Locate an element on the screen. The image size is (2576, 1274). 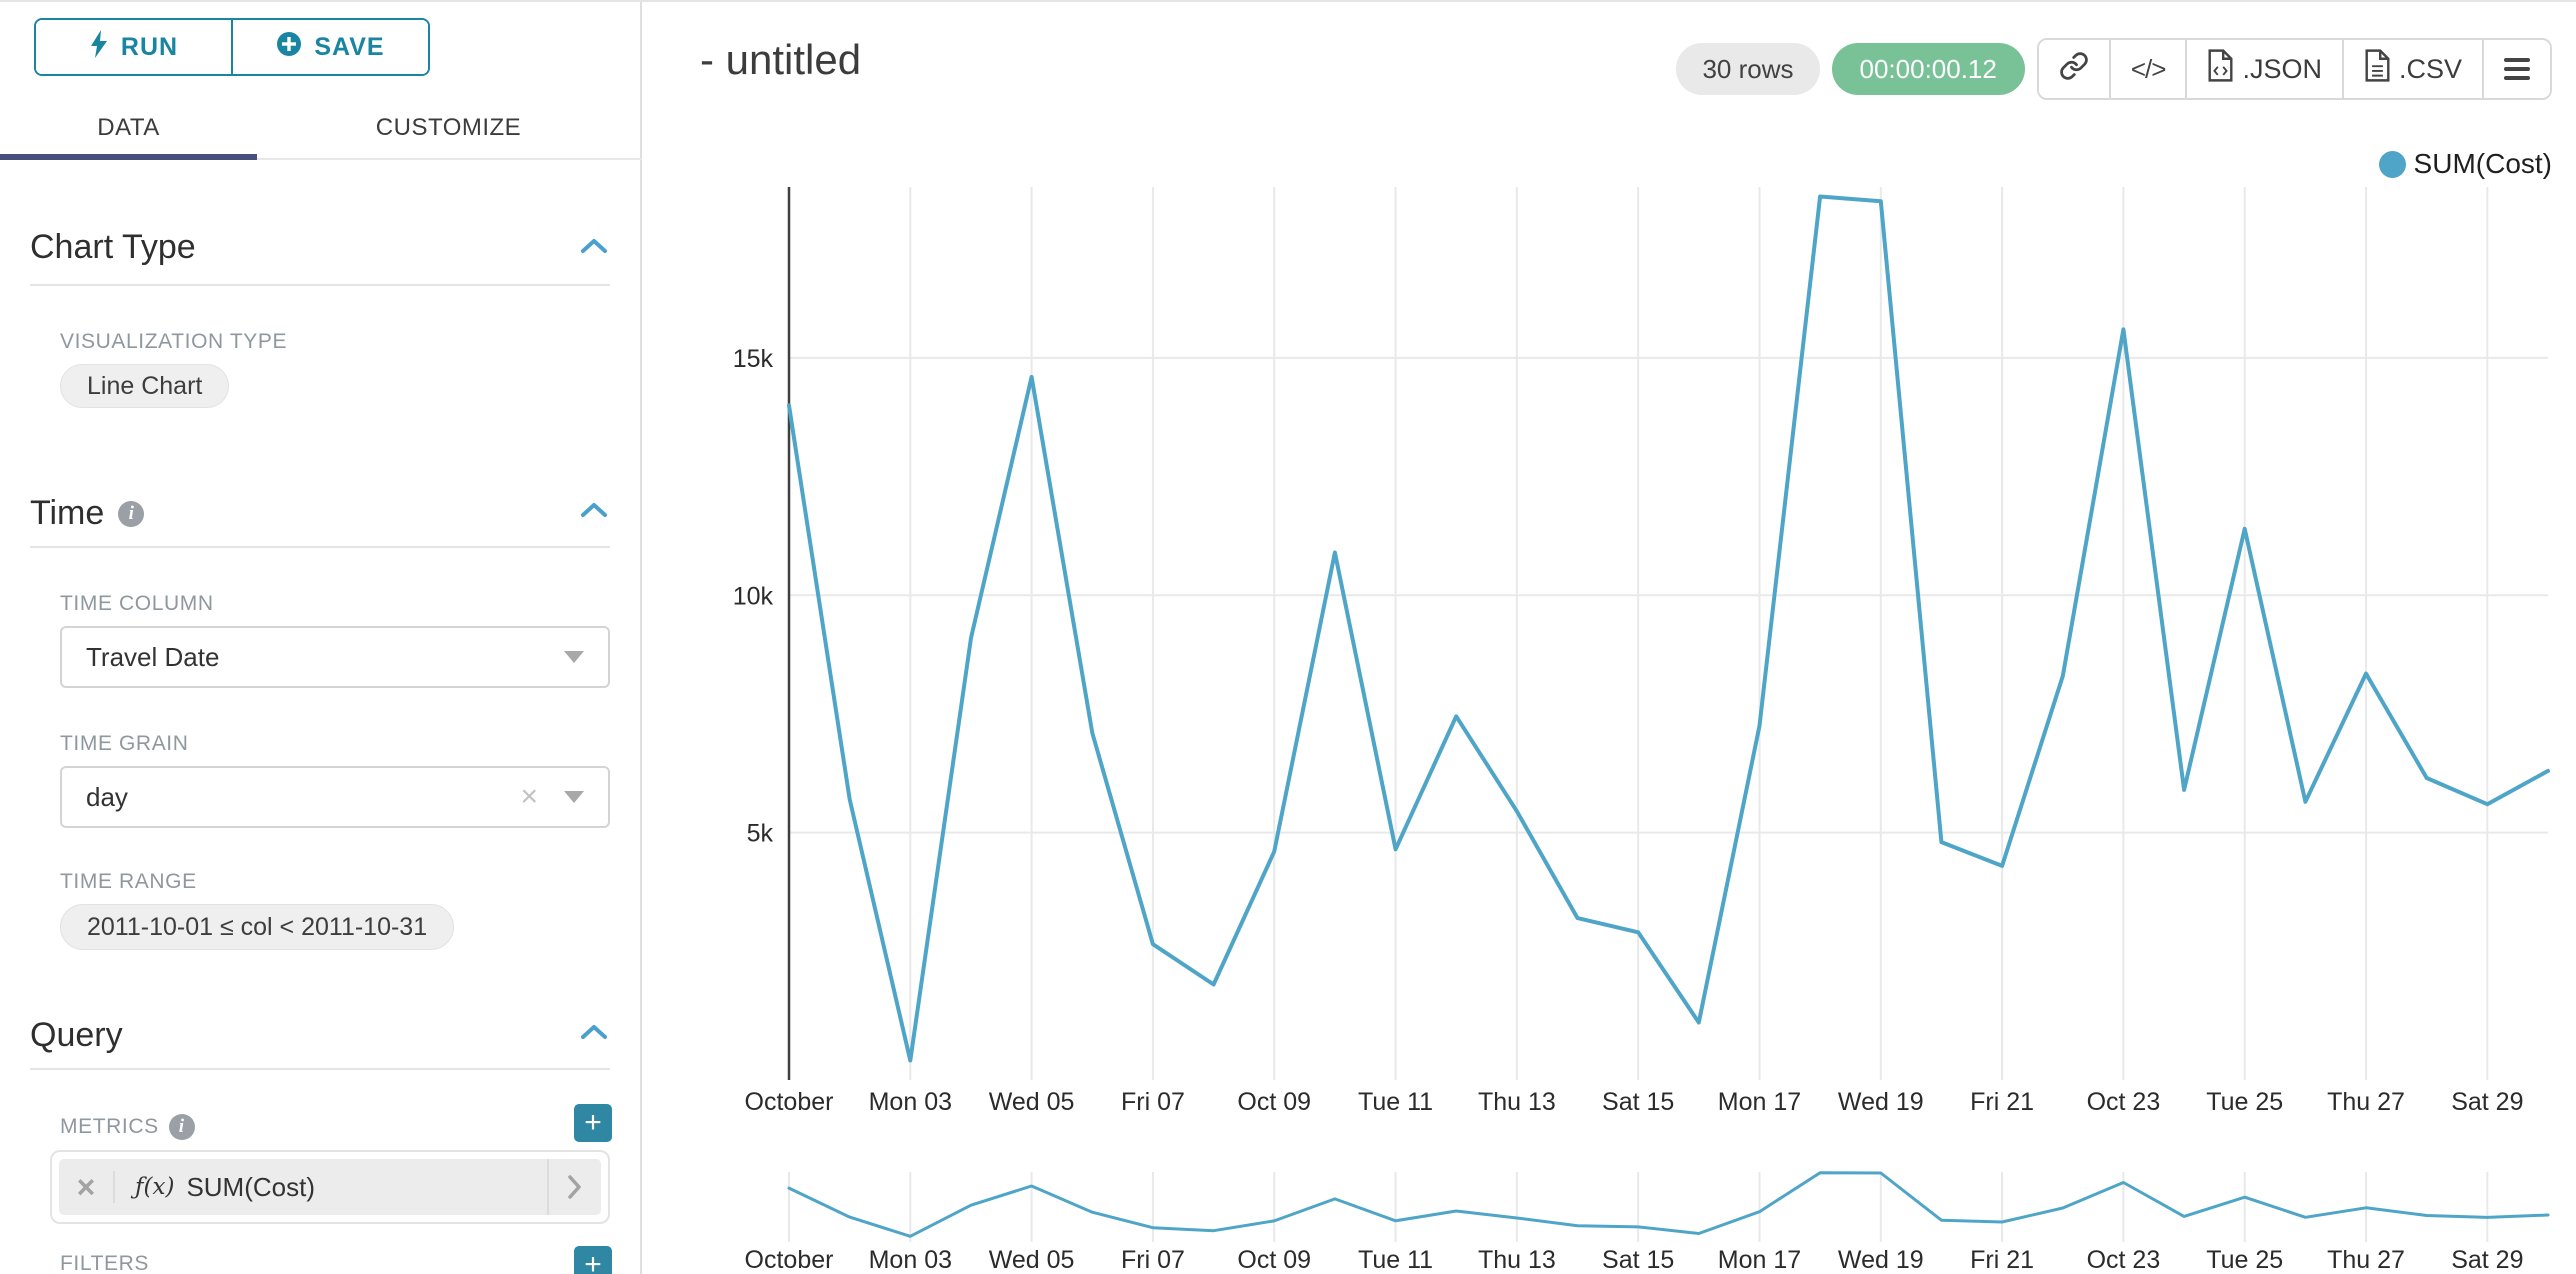
chevron-right-icon is located at coordinates (574, 1187).